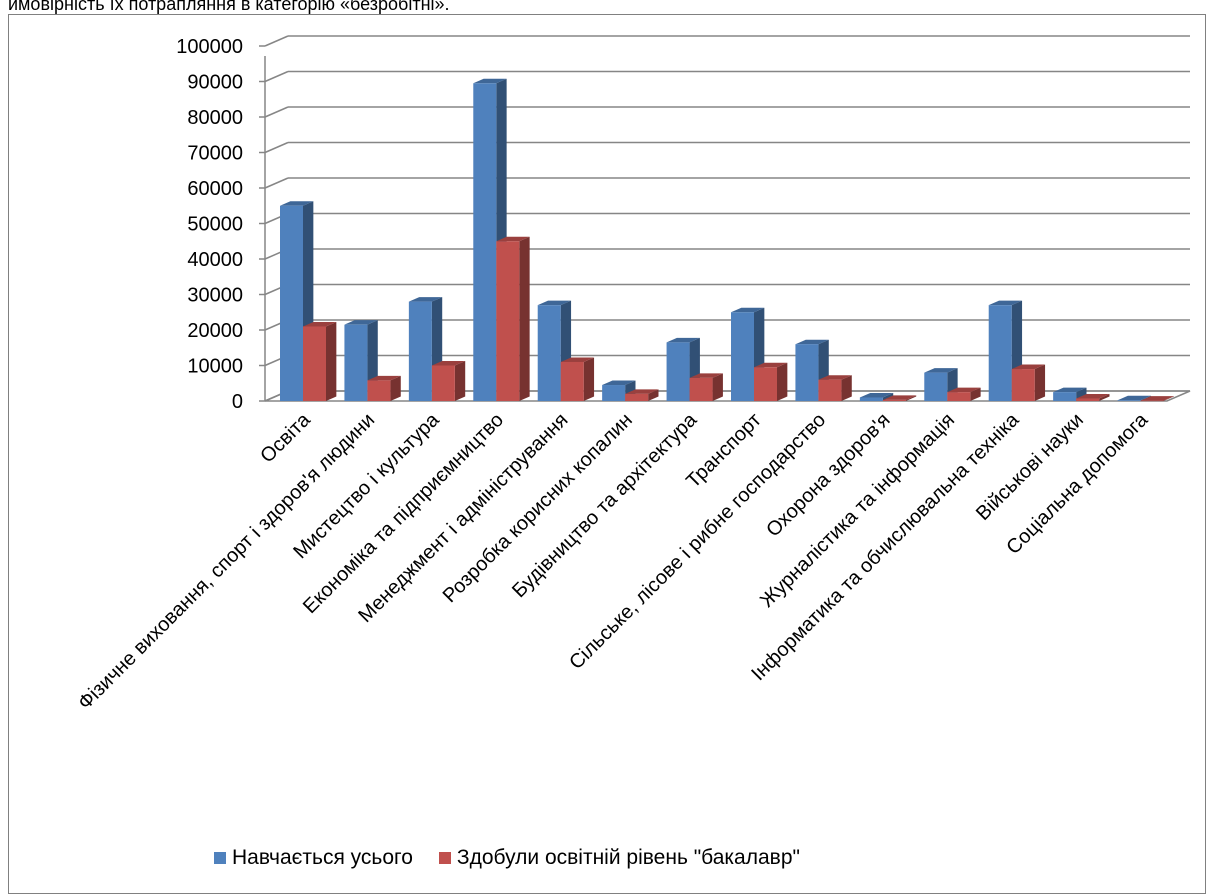 The image size is (1208, 894). Describe the element at coordinates (215, 154) in the screenshot. I see `y-tick-label: 70000` at that location.